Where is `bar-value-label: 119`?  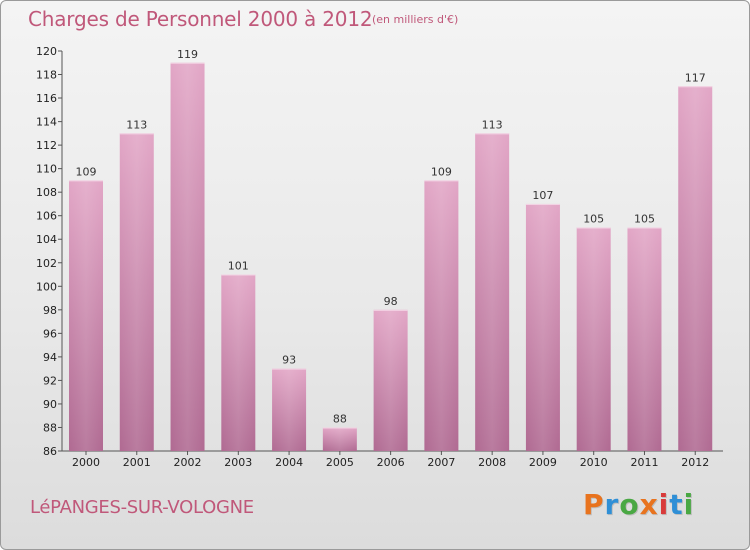
bar-value-label: 119 is located at coordinates (187, 54).